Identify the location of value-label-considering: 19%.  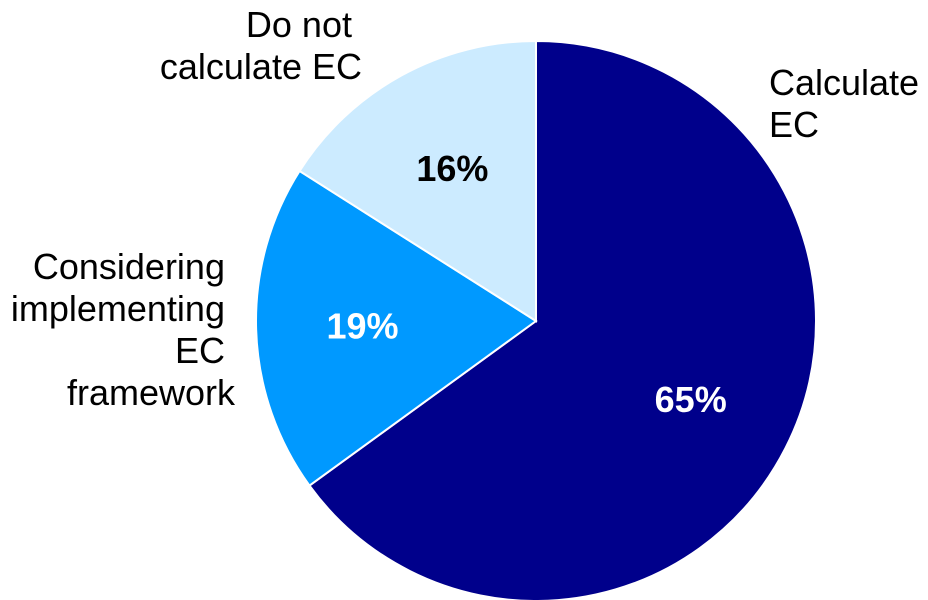
(362, 326).